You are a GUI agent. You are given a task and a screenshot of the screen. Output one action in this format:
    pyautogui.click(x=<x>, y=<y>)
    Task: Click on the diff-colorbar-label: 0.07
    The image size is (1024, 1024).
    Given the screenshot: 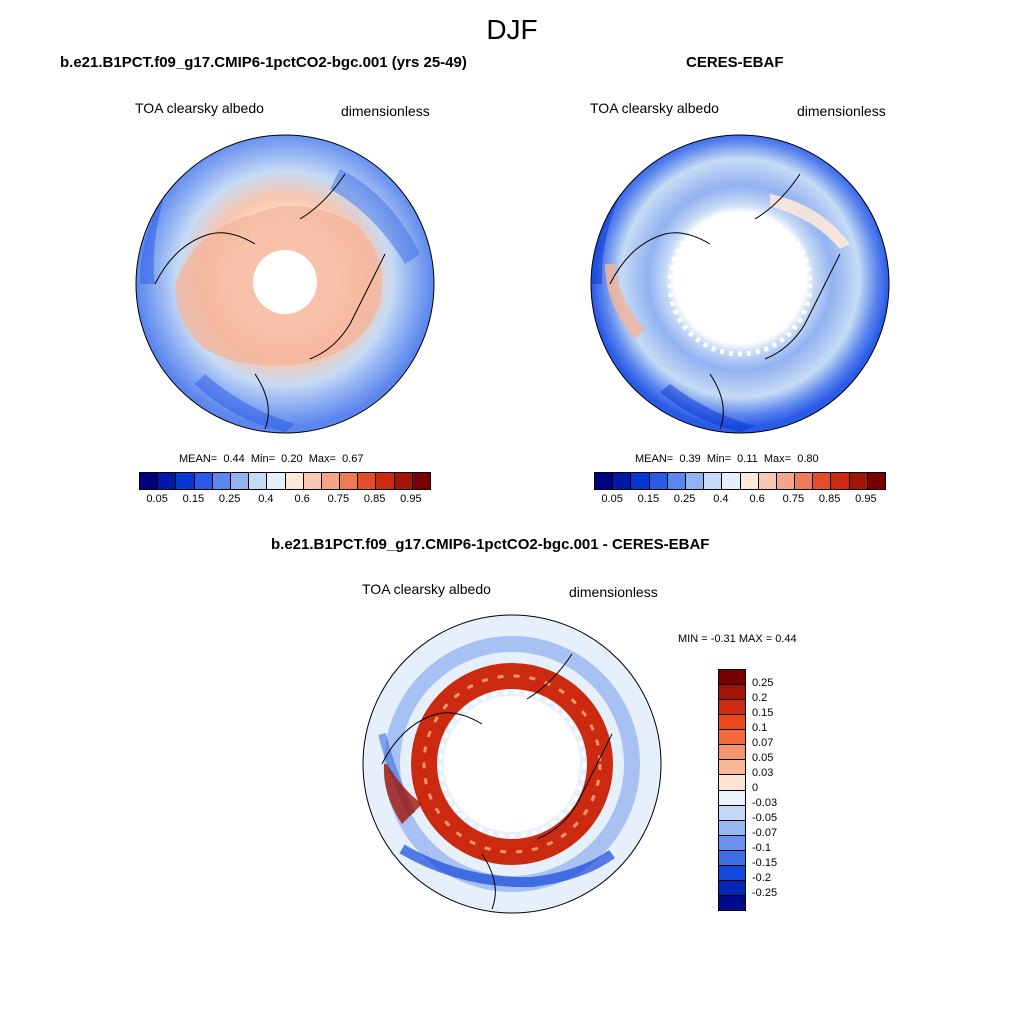 What is the action you would take?
    pyautogui.click(x=763, y=743)
    